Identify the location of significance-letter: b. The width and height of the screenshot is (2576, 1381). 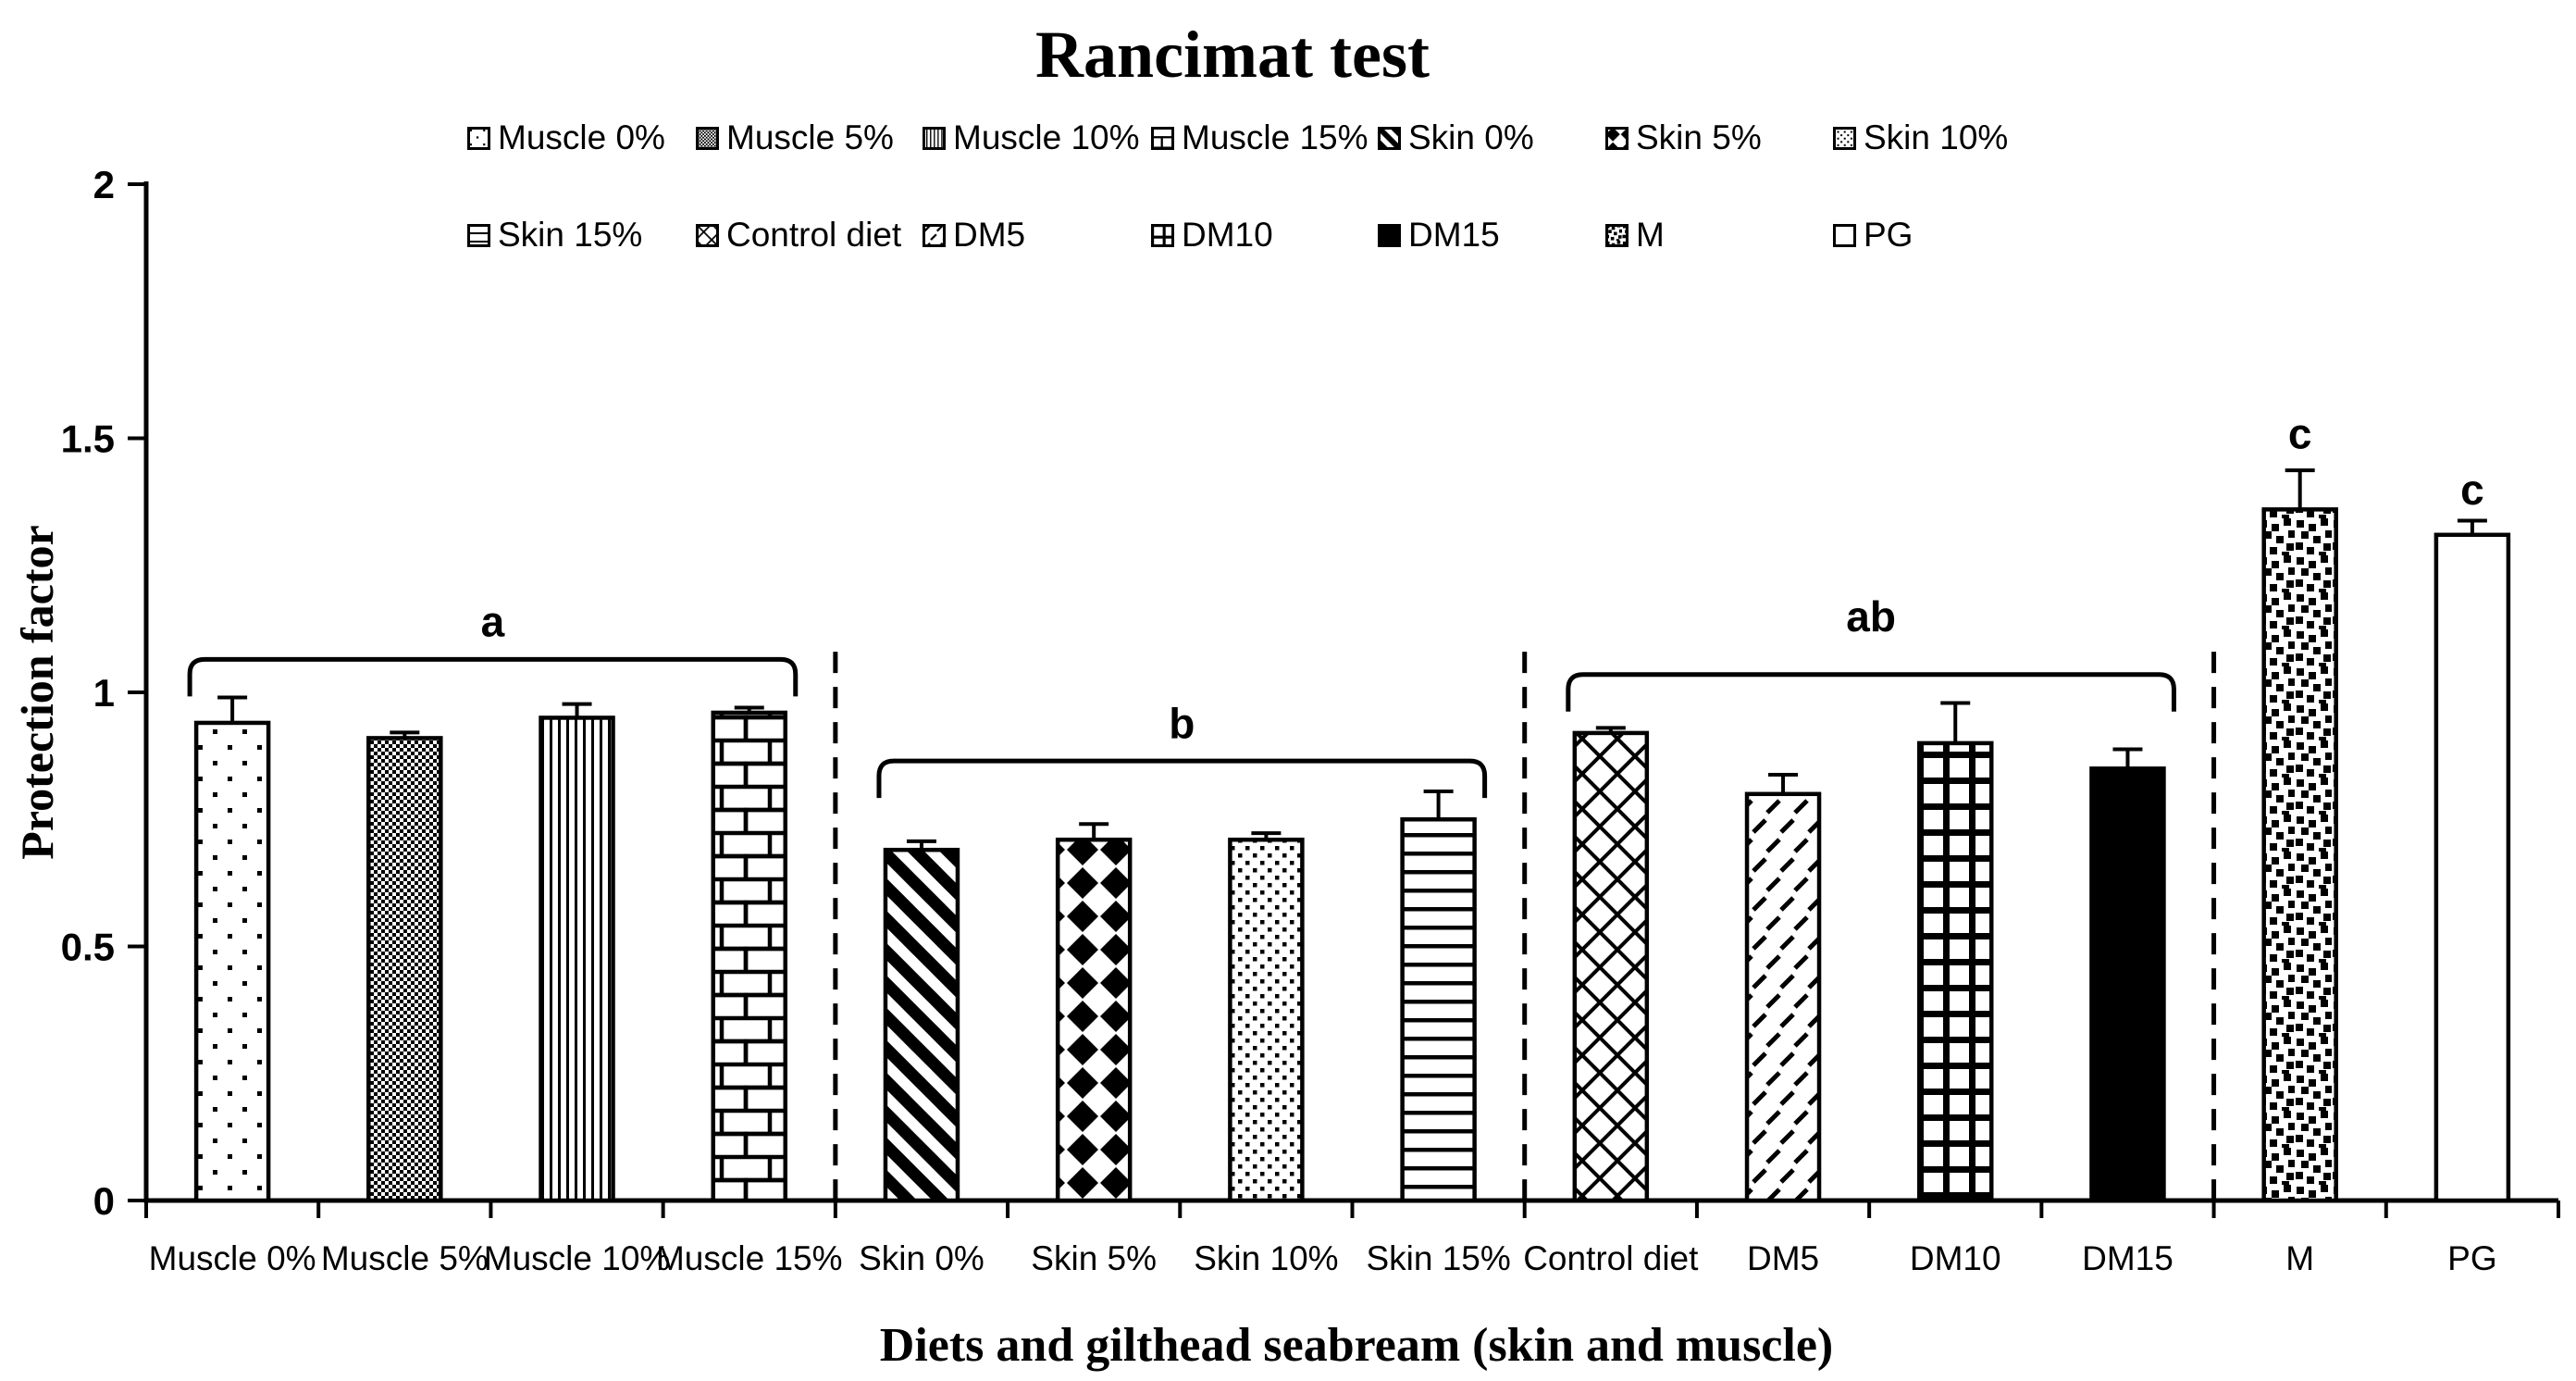
(1182, 723).